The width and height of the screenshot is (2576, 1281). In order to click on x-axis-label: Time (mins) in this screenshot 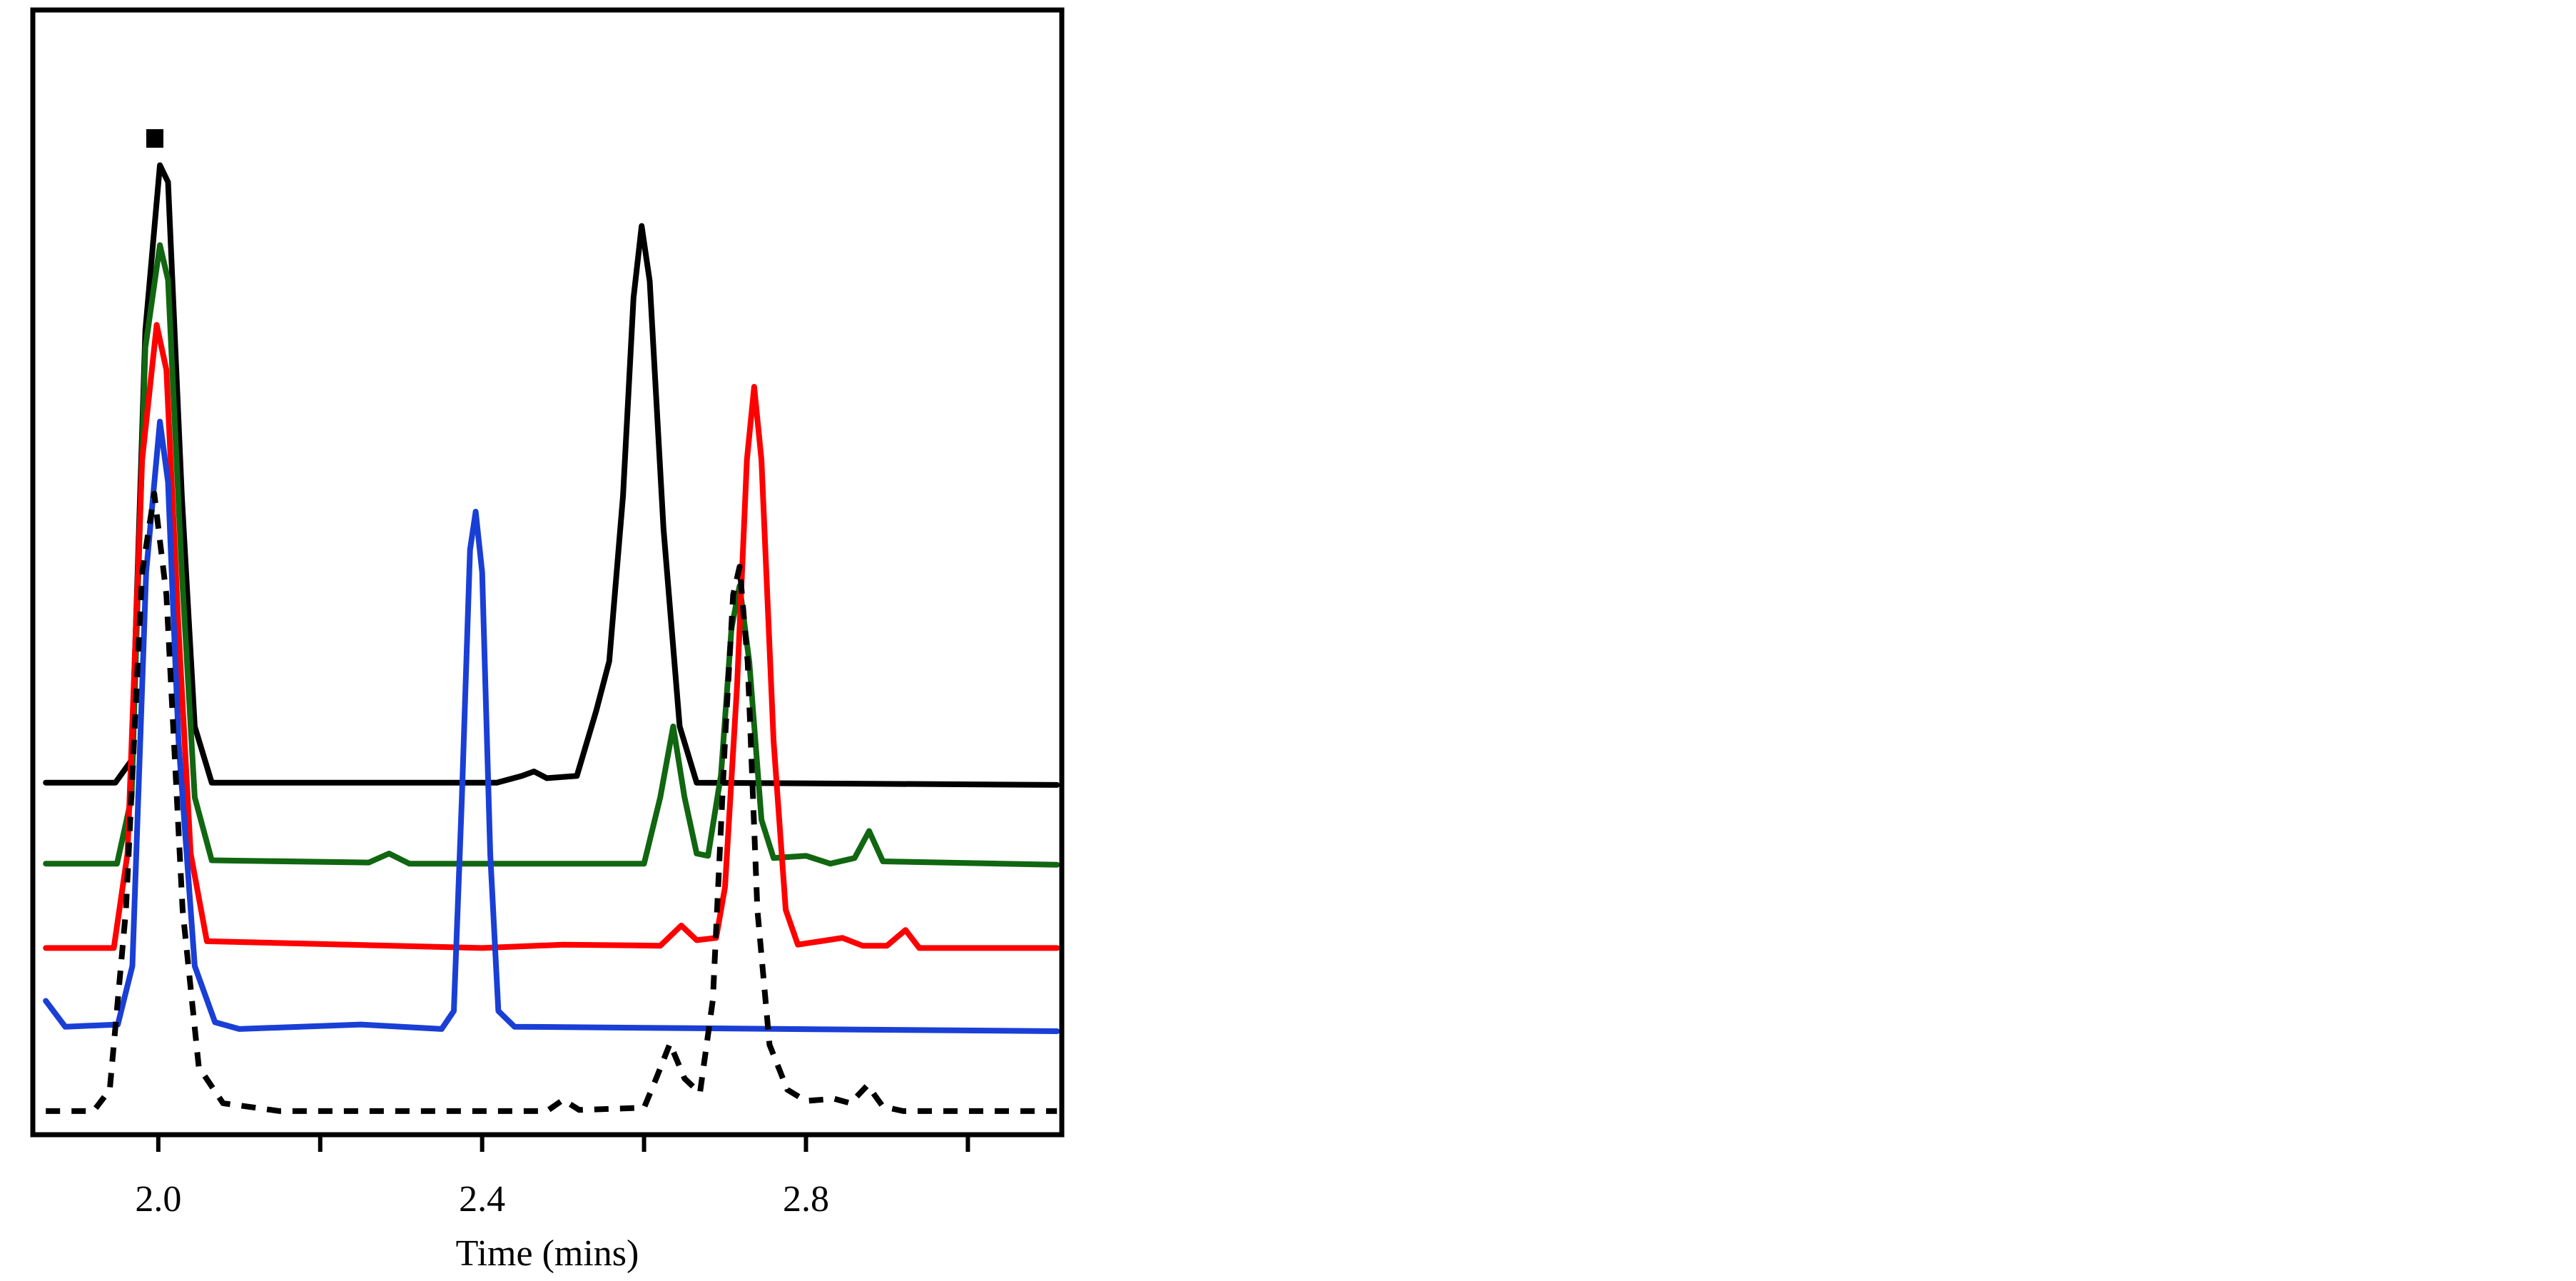, I will do `click(547, 1253)`.